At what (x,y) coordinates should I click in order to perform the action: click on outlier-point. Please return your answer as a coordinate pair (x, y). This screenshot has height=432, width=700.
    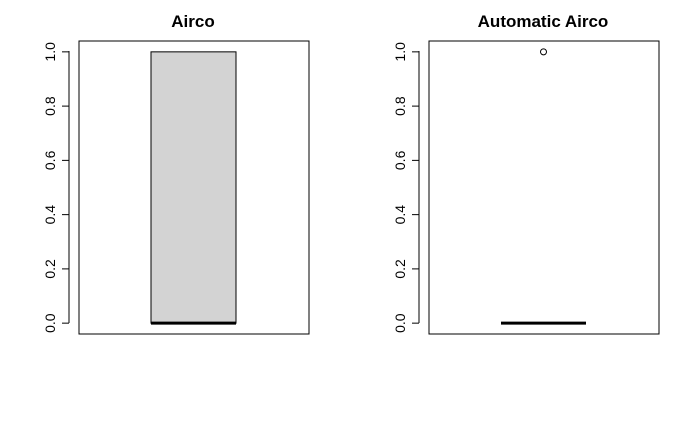
    Looking at the image, I should click on (543, 52).